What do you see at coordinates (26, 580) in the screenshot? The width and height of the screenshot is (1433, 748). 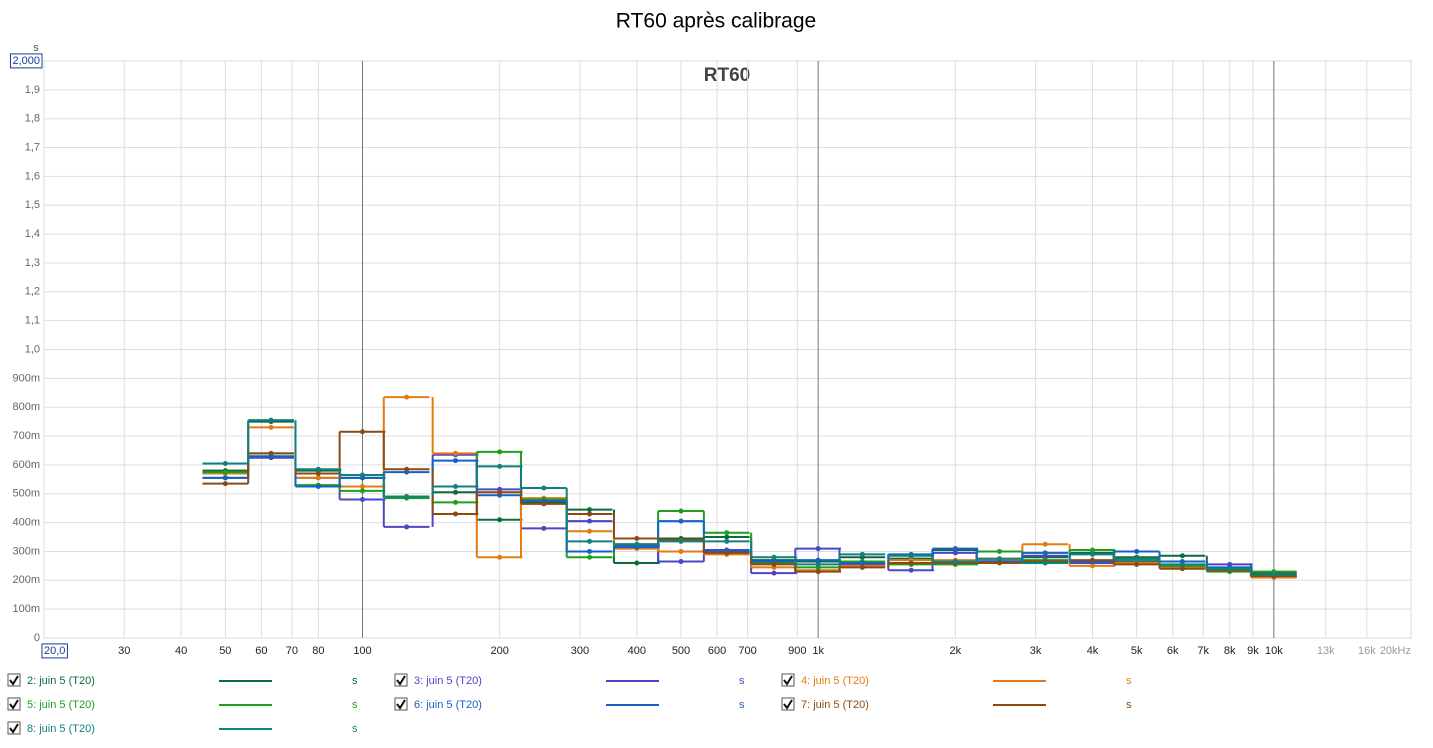 I see `y-tick-label: 200m` at bounding box center [26, 580].